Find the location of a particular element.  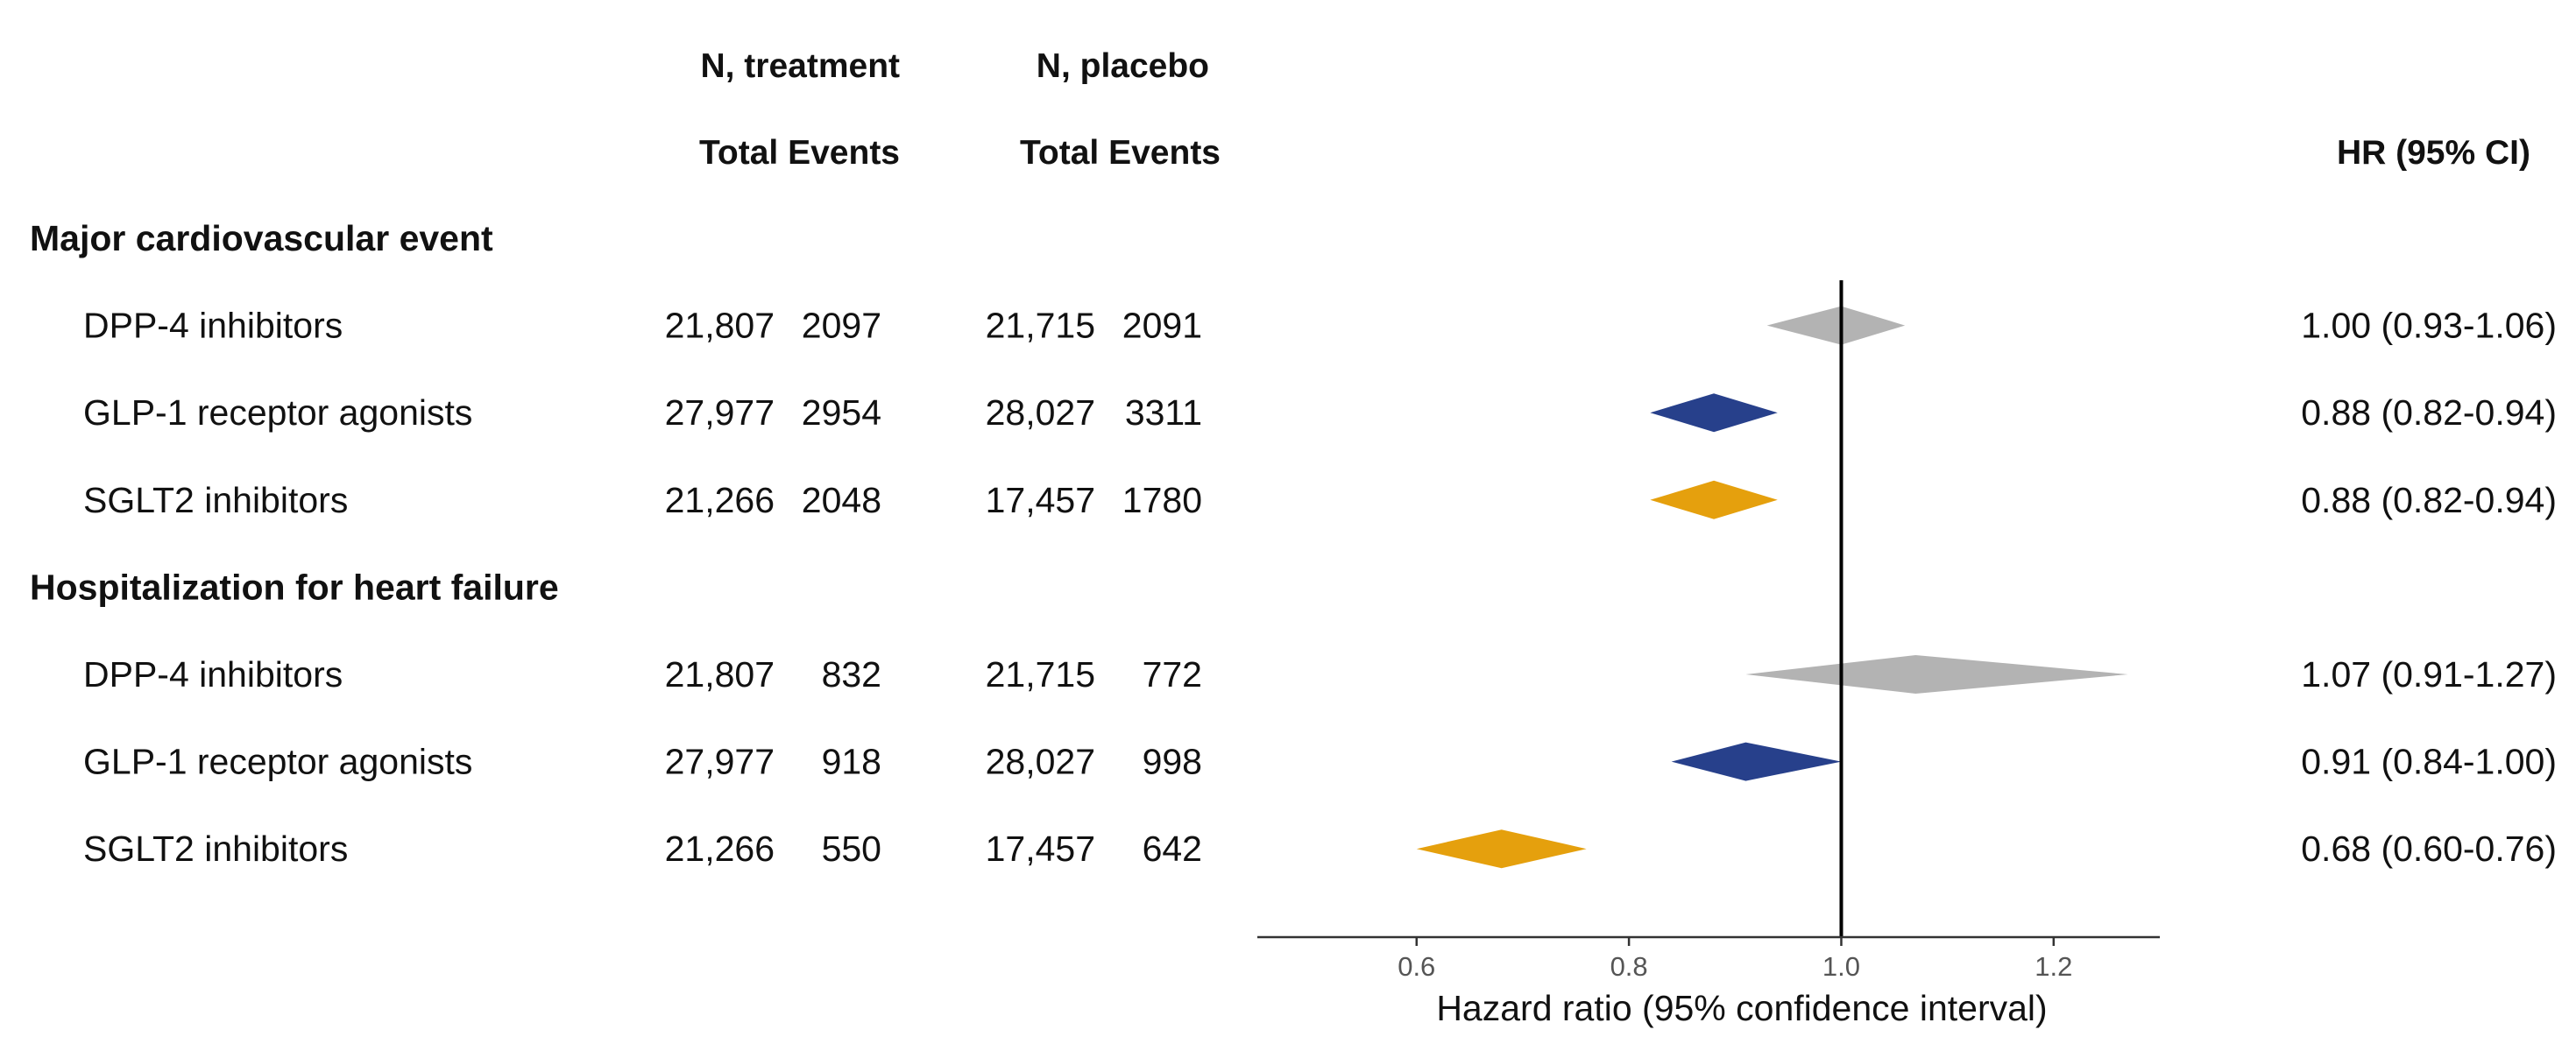

header-n-placebo: N, placebo is located at coordinates (1123, 66).